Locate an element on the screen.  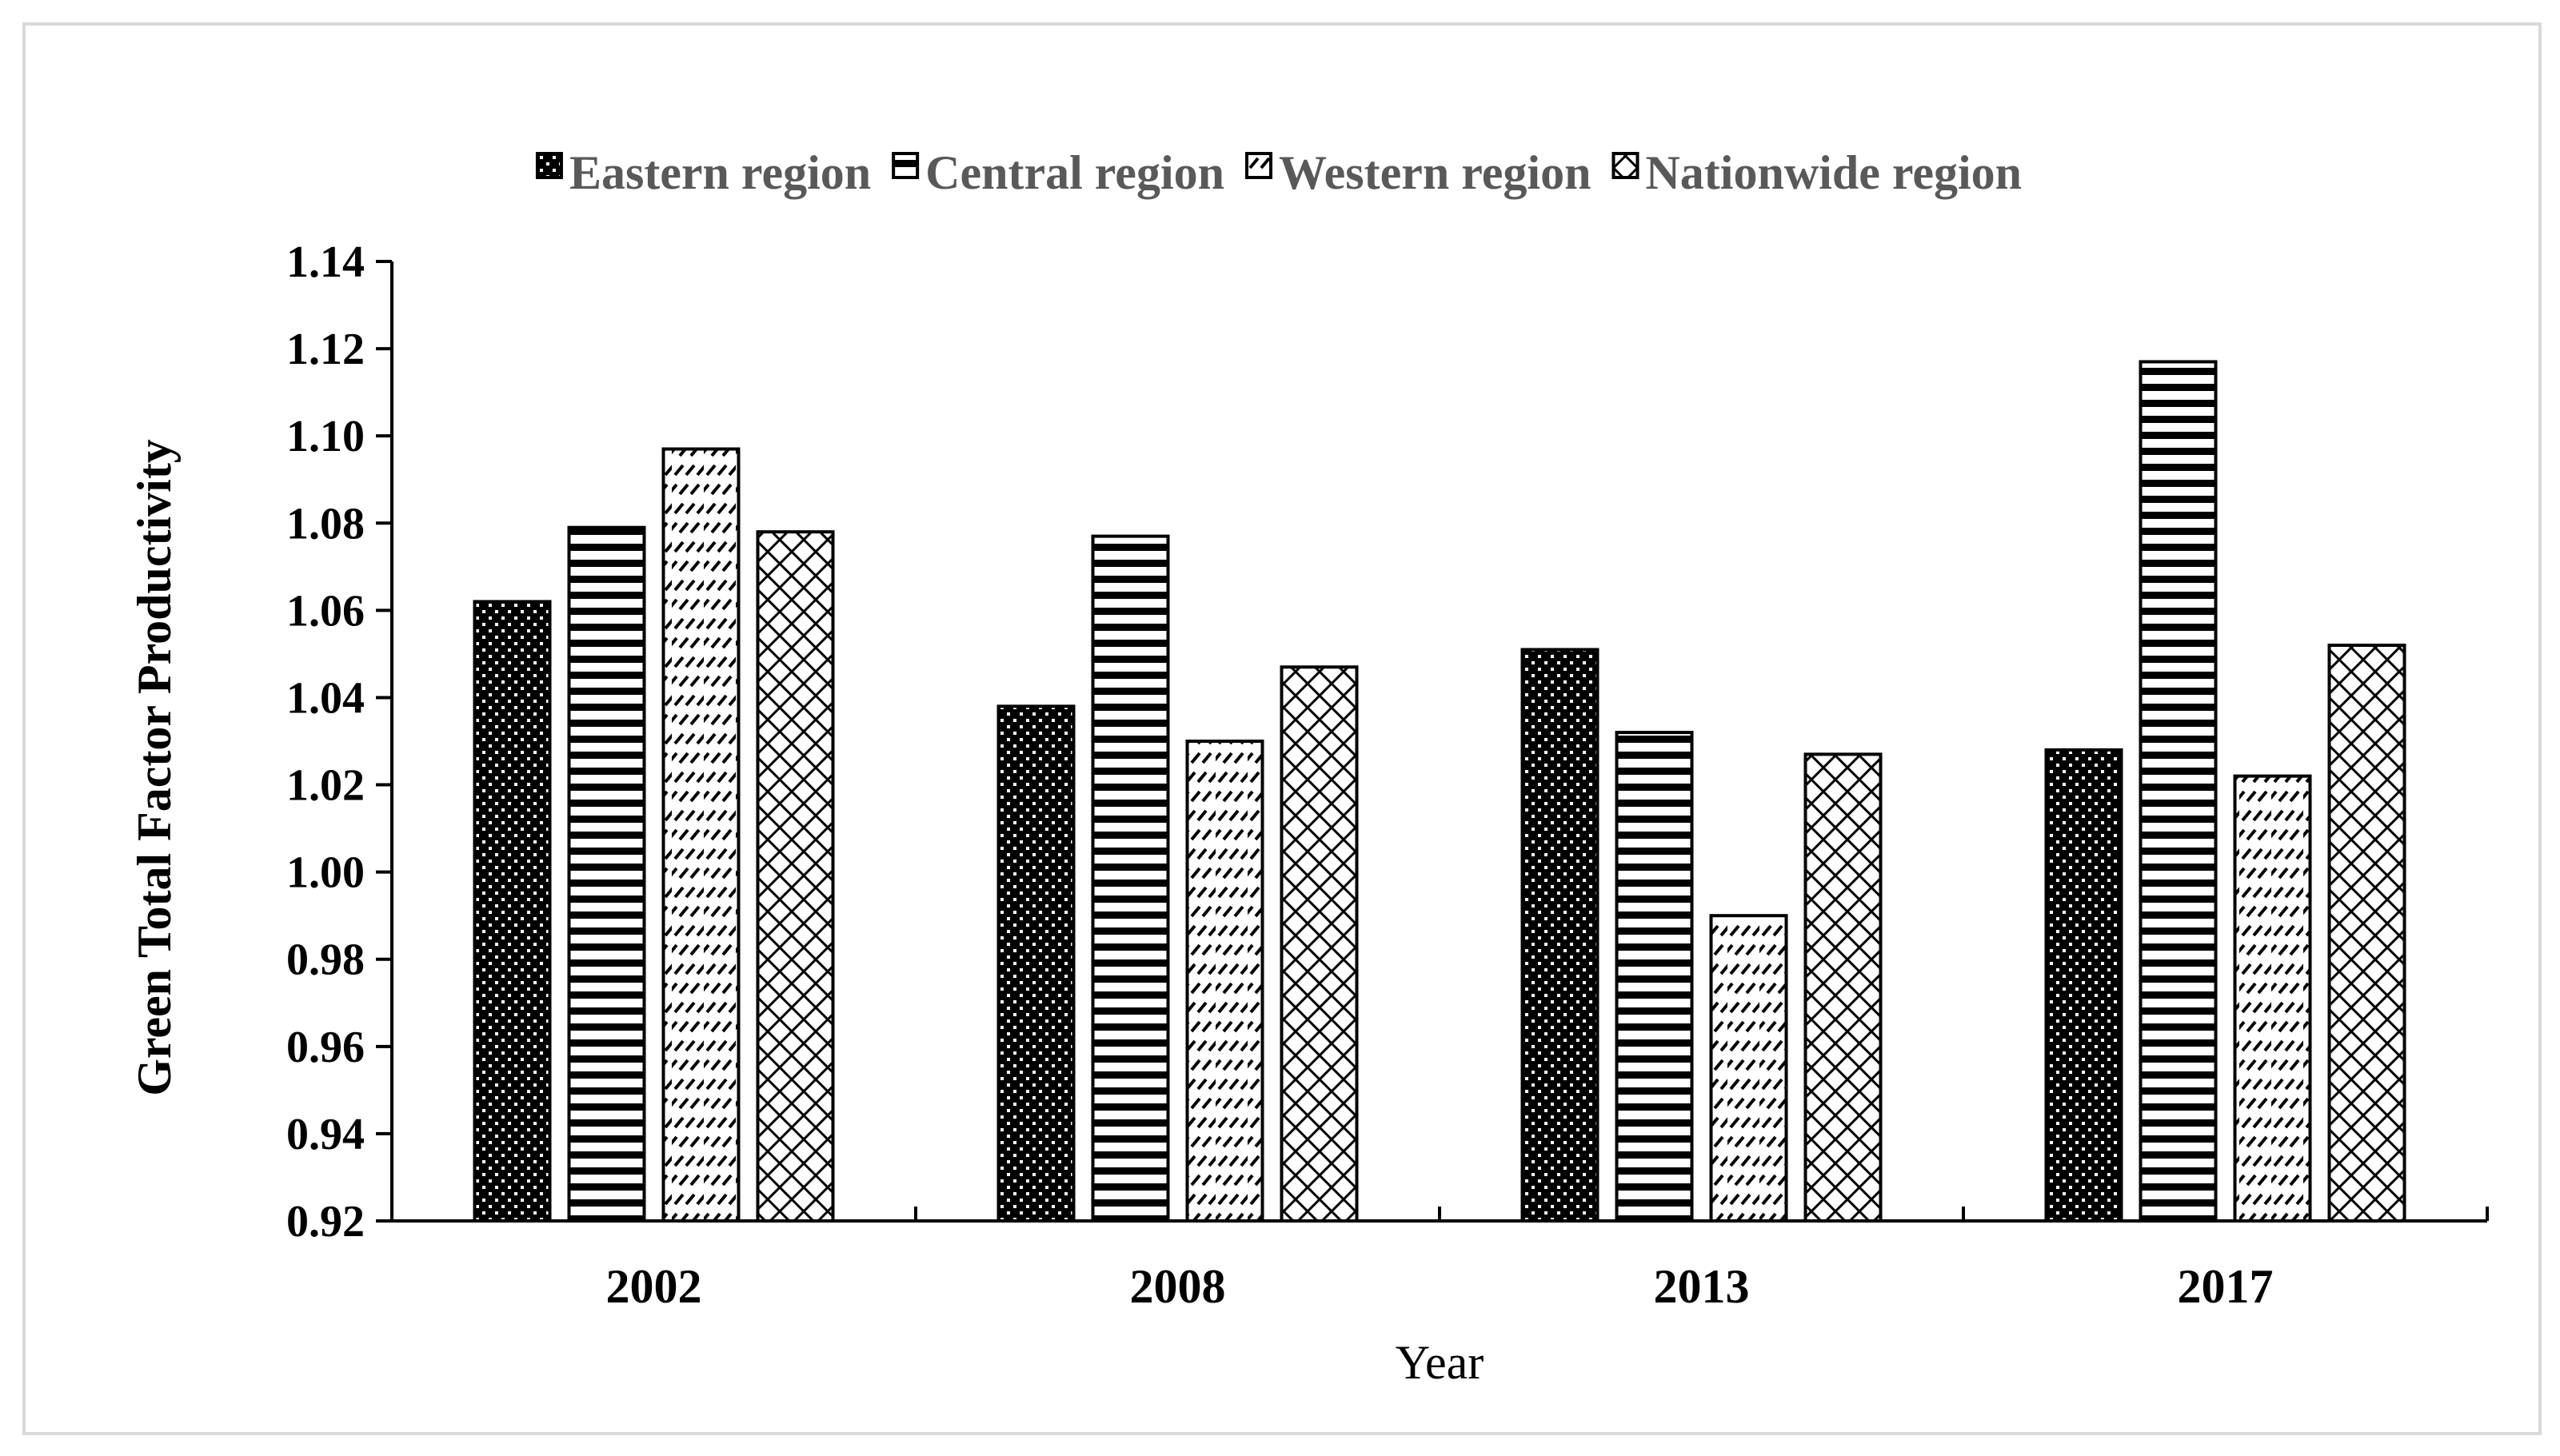
y-tick-label: 1.06 is located at coordinates (326, 611).